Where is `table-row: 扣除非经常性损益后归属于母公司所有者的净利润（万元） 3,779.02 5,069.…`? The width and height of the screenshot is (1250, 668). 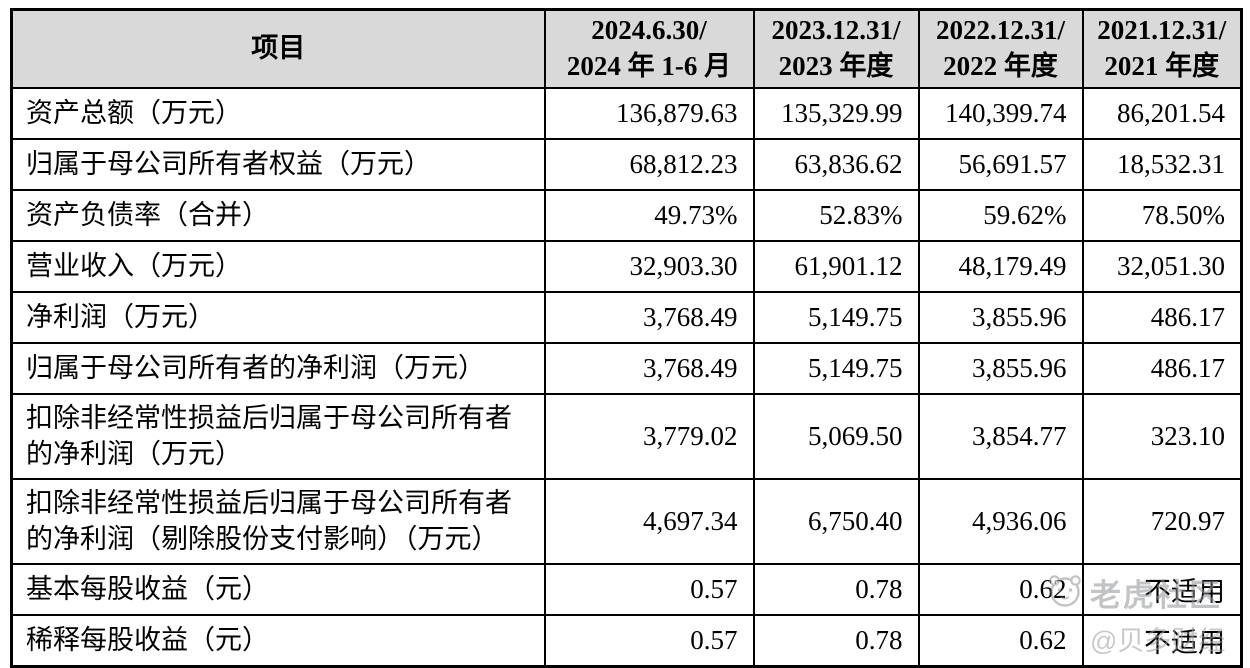 table-row: 扣除非经常性损益后归属于母公司所有者的净利润（万元） 3,779.02 5,069.… is located at coordinates (626, 436).